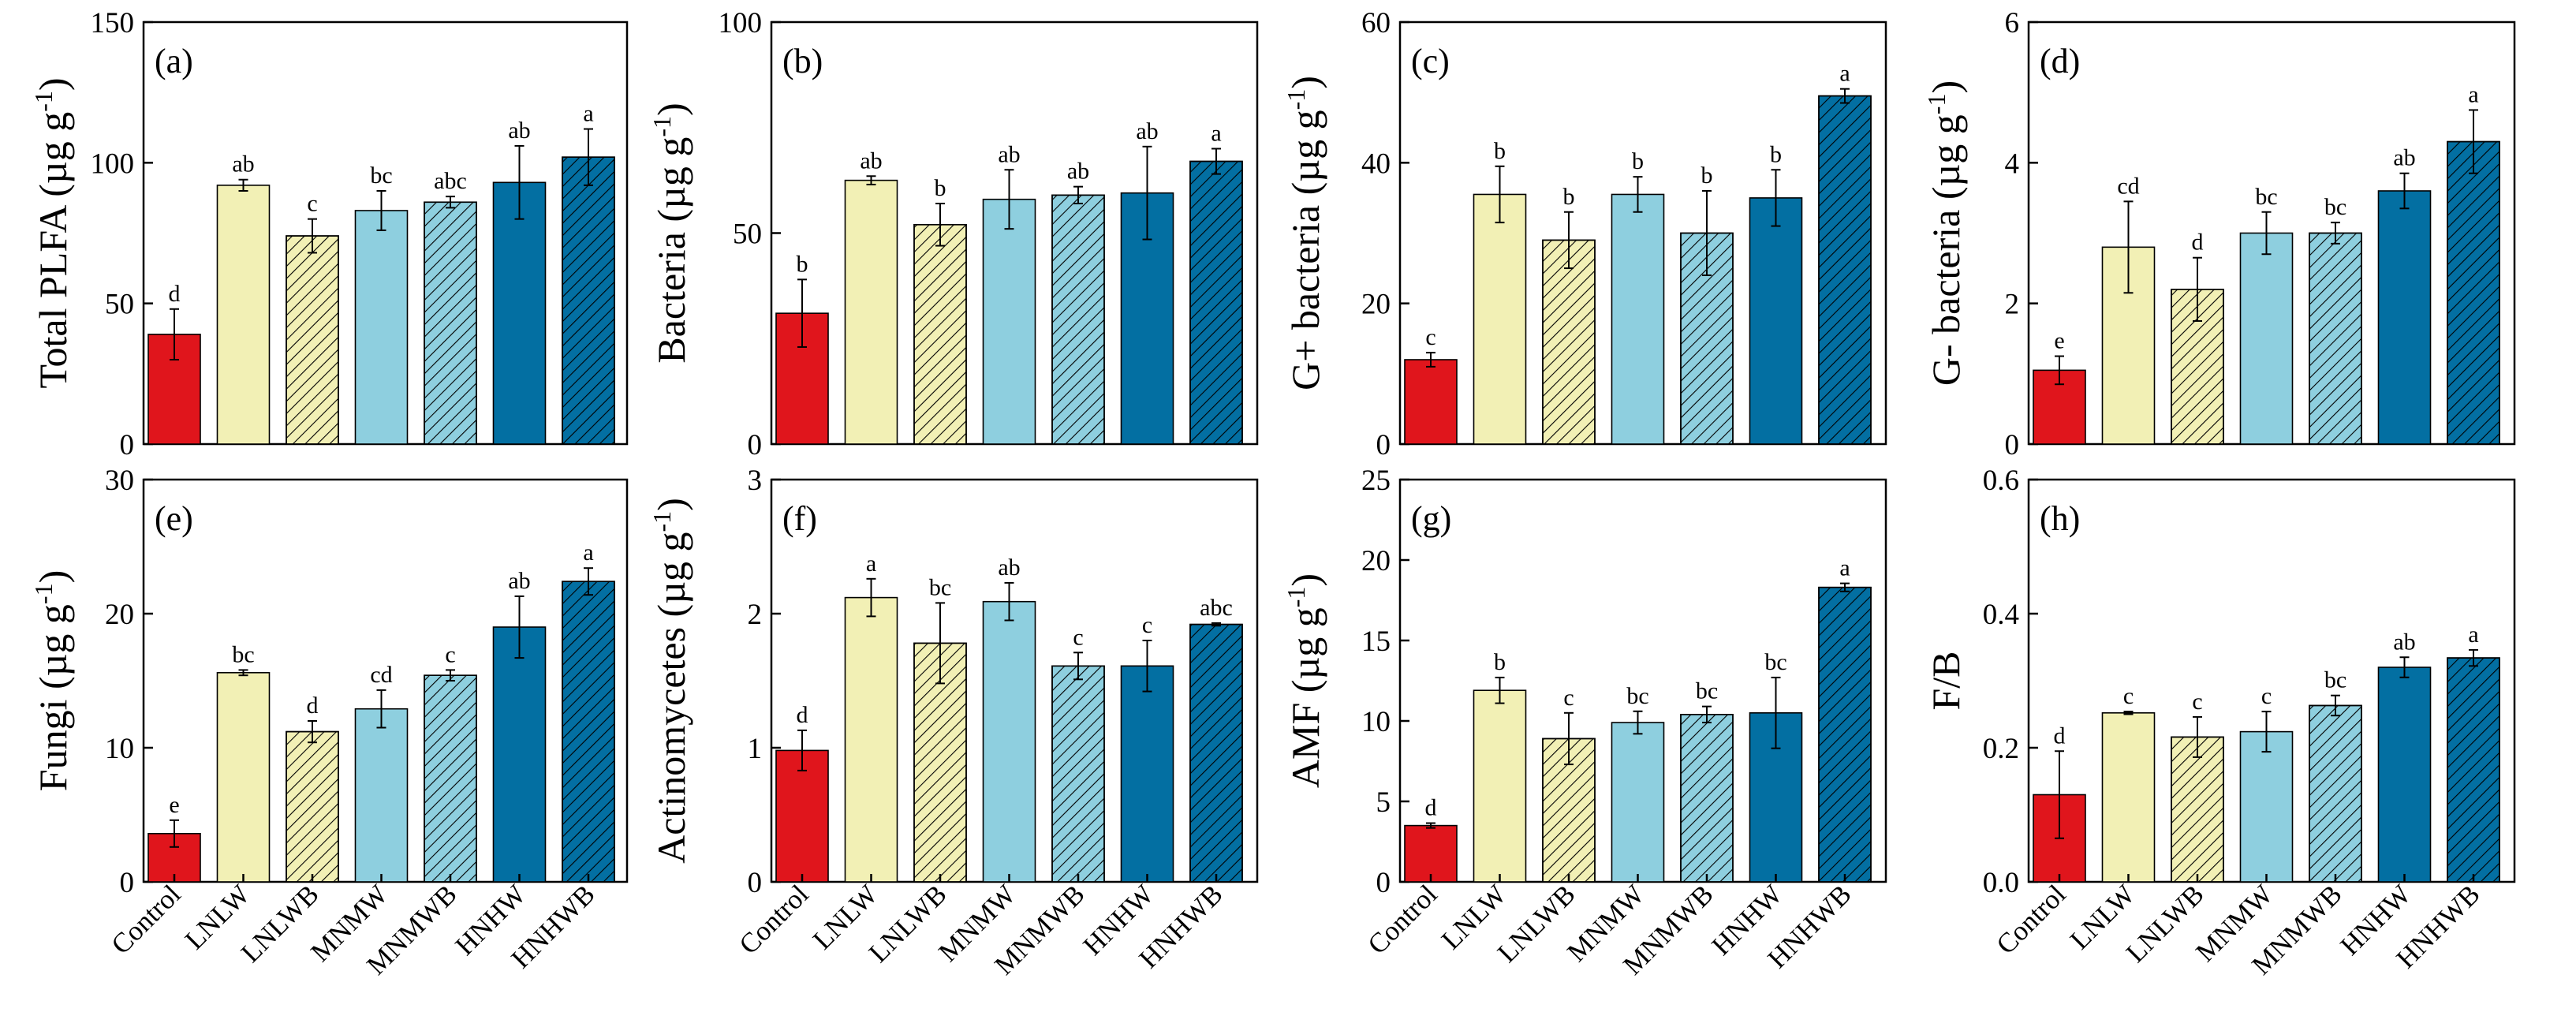  What do you see at coordinates (755, 481) in the screenshot?
I see `y-tick-label: 3` at bounding box center [755, 481].